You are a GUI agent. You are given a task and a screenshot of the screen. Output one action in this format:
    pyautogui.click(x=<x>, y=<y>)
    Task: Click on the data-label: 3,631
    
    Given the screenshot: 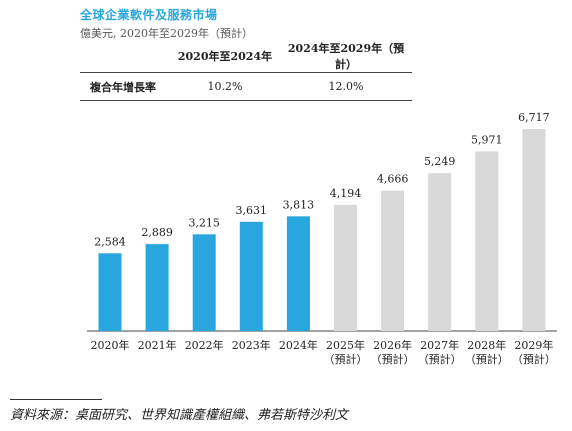 What is the action you would take?
    pyautogui.click(x=252, y=210)
    